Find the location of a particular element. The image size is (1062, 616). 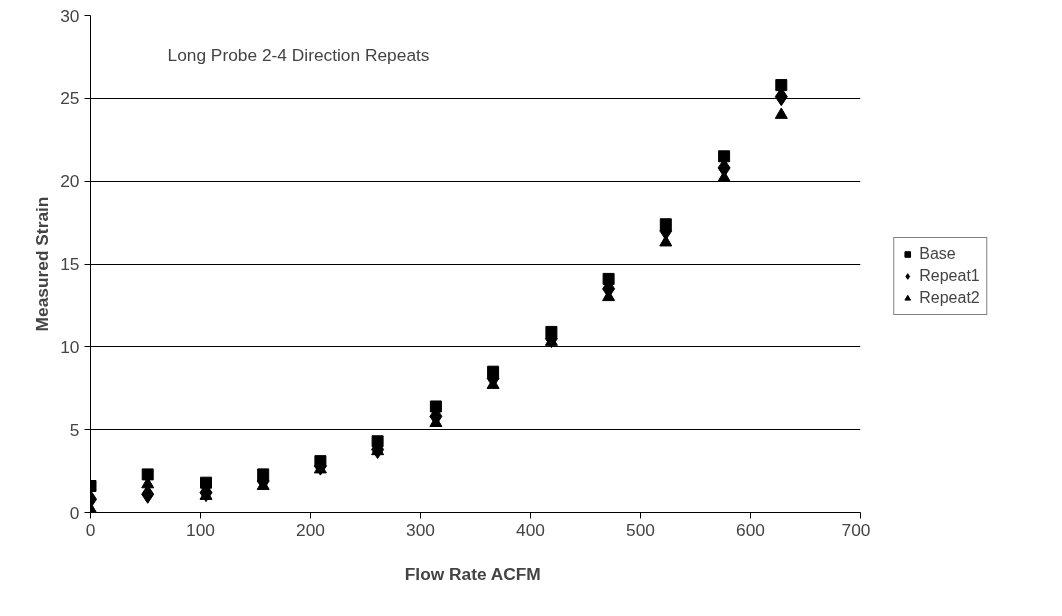

x-tick-label: 500 is located at coordinates (640, 529).